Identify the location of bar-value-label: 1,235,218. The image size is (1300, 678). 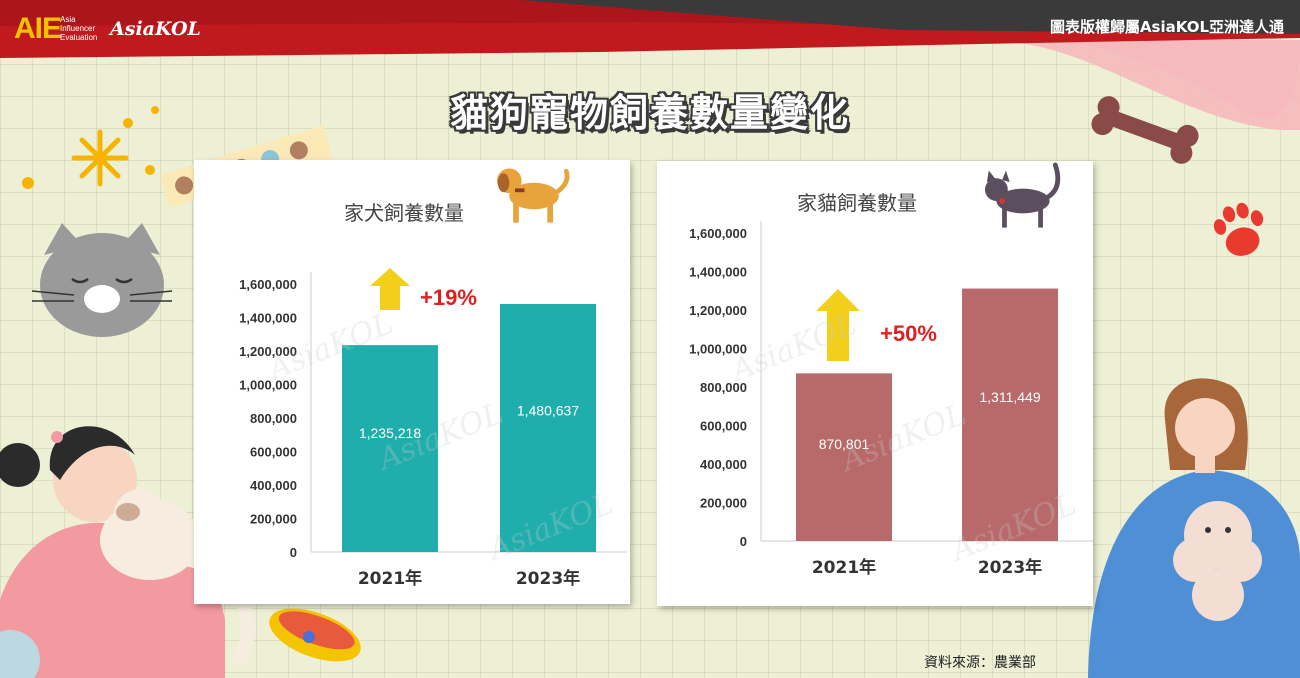
(390, 433).